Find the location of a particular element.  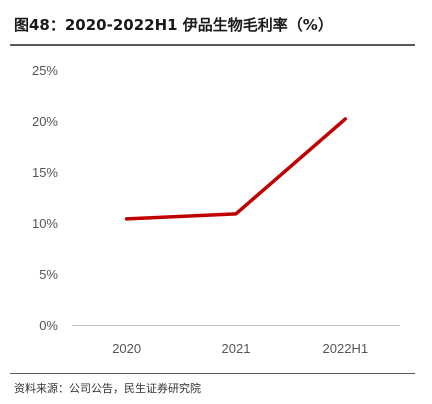

chart-title: 图48：2020-2022H1 伊品生物毛利率（%） is located at coordinates (173, 25).